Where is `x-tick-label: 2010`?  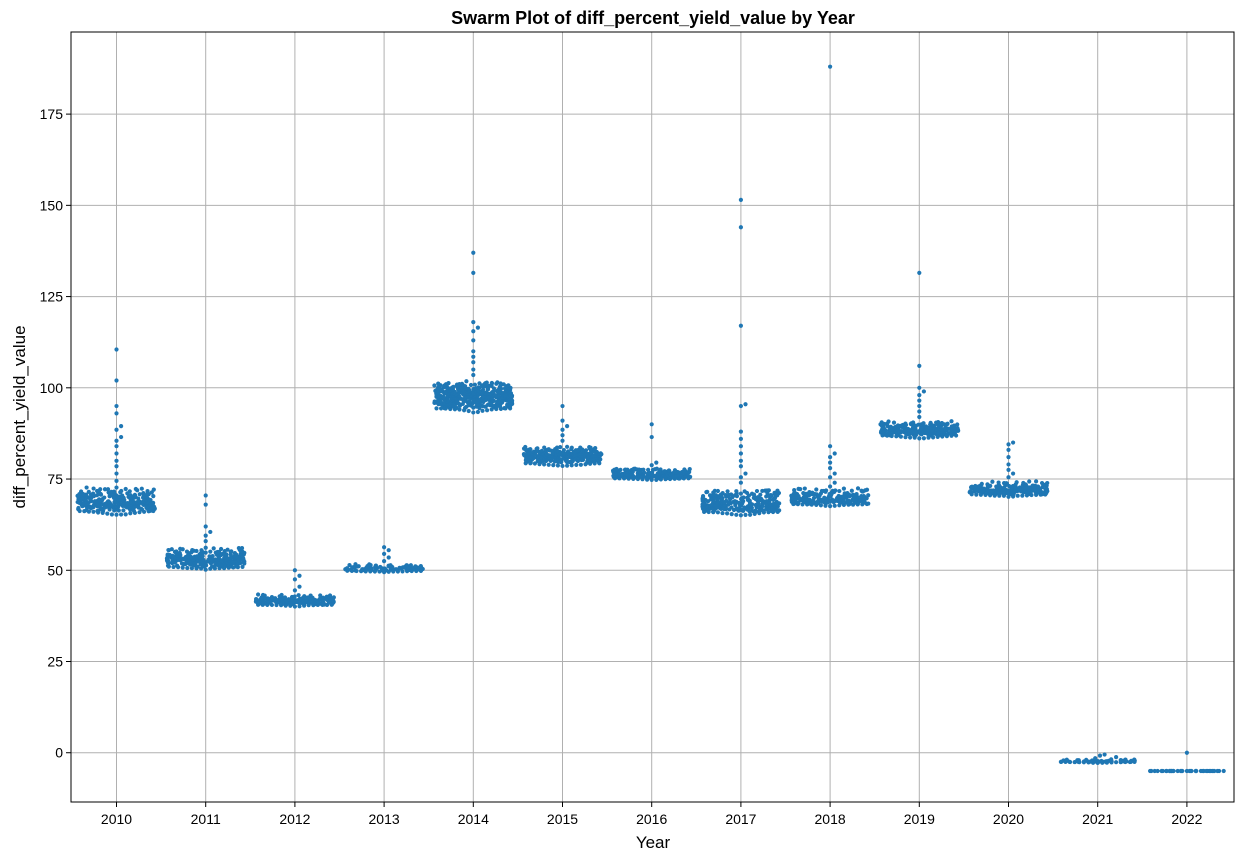 x-tick-label: 2010 is located at coordinates (116, 819).